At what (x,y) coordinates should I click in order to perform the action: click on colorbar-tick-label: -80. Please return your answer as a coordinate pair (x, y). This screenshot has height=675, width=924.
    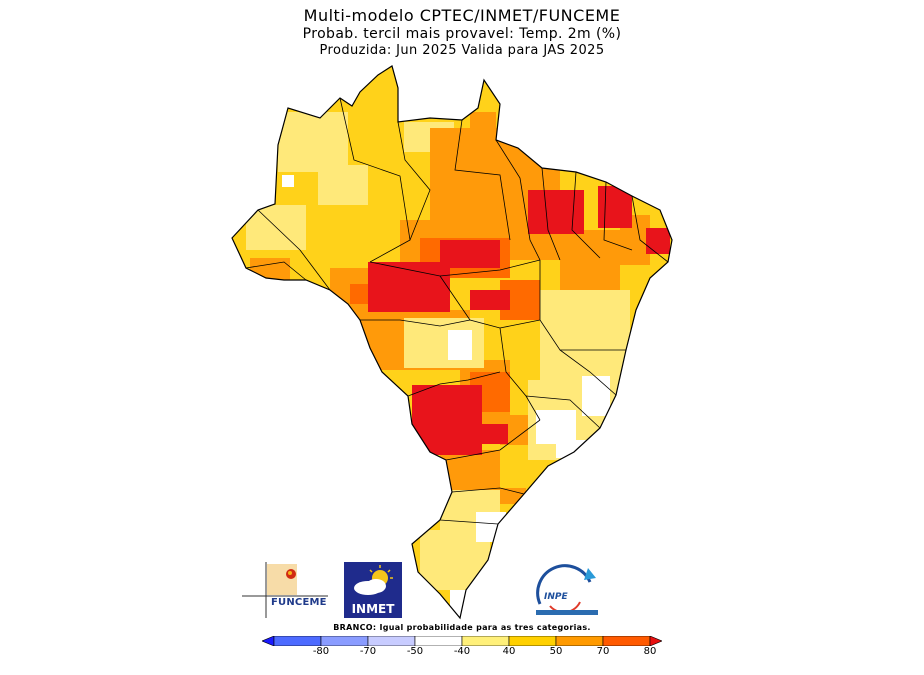
    Looking at the image, I should click on (321, 651).